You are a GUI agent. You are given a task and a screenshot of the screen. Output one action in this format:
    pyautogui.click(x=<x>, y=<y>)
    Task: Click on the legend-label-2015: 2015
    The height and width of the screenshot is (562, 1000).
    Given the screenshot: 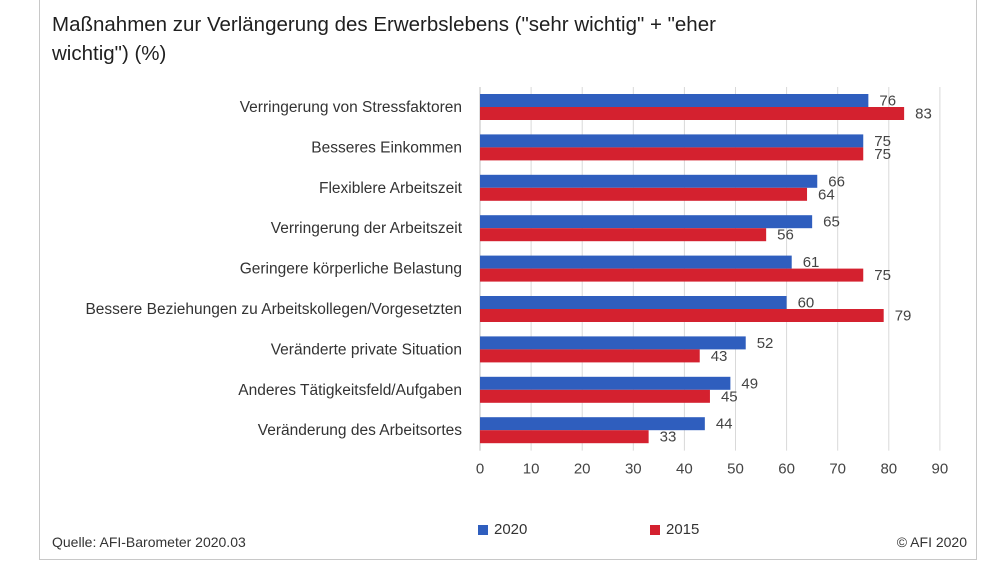 What is the action you would take?
    pyautogui.click(x=683, y=529)
    